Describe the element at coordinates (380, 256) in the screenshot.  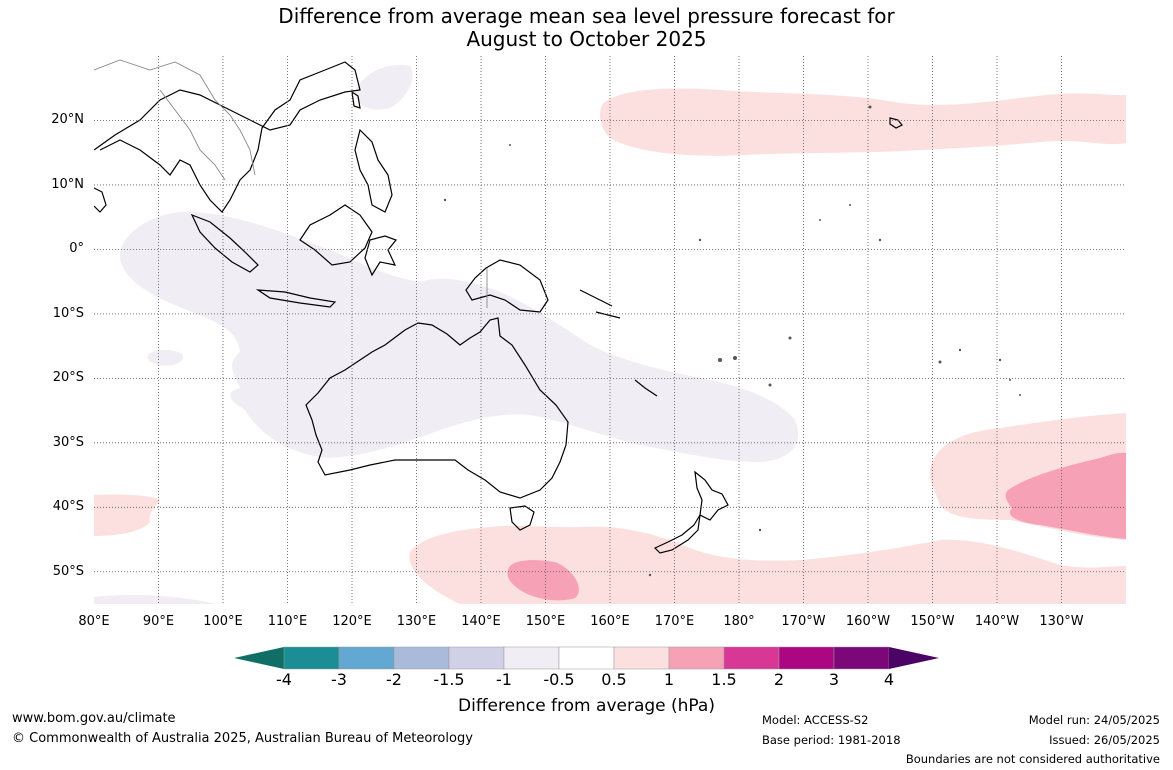
I see `sulawesi-coastline` at that location.